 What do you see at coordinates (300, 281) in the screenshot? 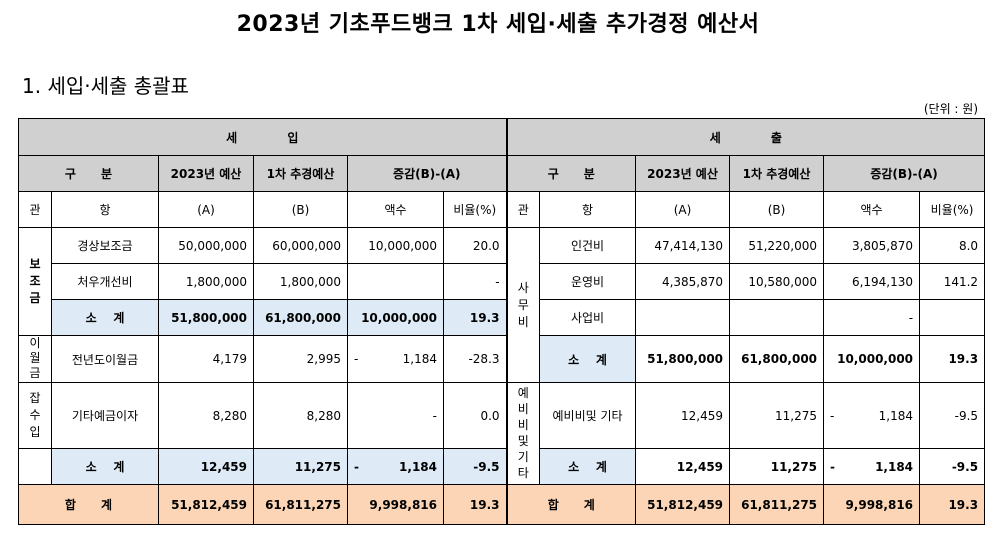
I see `revenue-b-cell: 1,800,000` at bounding box center [300, 281].